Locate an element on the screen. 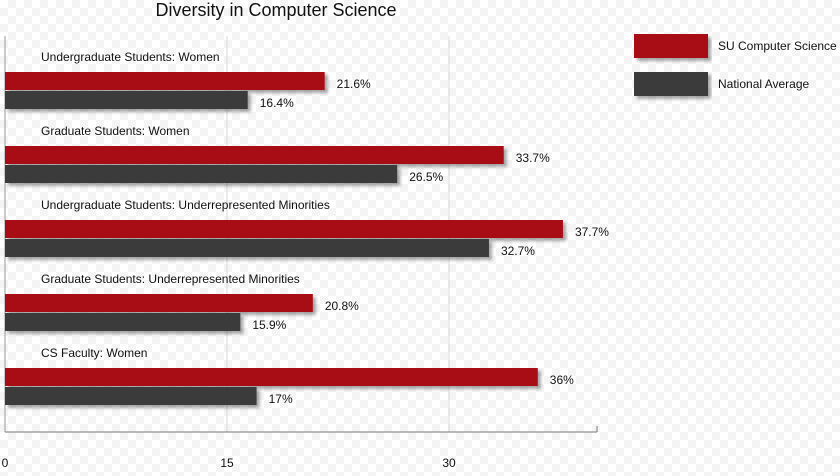 The height and width of the screenshot is (476, 840). value-label: 21.6% is located at coordinates (354, 84).